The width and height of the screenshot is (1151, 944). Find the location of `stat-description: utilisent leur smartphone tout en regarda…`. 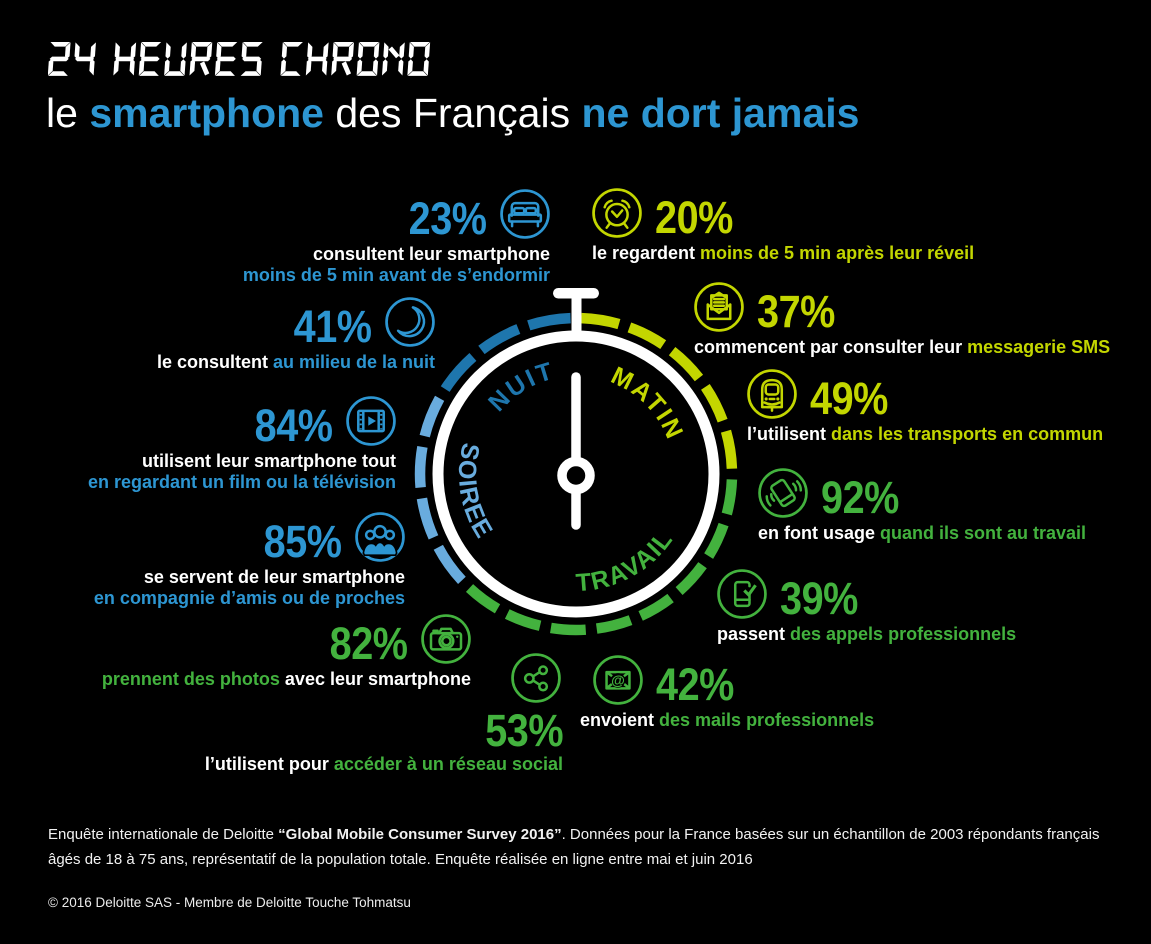

stat-description: utilisent leur smartphone tout en regarda… is located at coordinates (242, 471).